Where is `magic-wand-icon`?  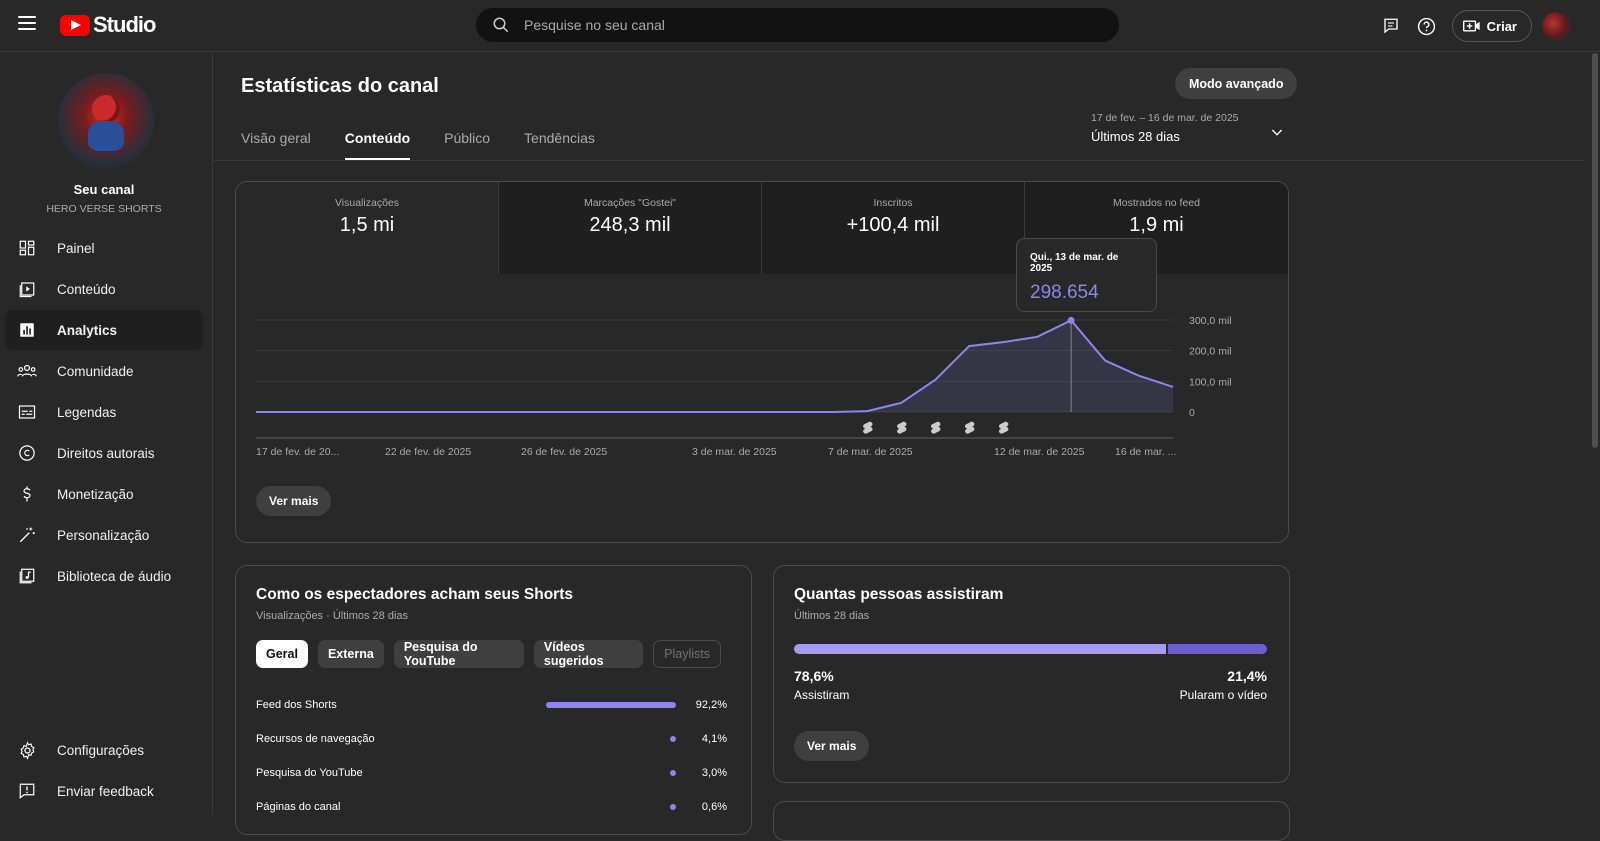
magic-wand-icon is located at coordinates (27, 535).